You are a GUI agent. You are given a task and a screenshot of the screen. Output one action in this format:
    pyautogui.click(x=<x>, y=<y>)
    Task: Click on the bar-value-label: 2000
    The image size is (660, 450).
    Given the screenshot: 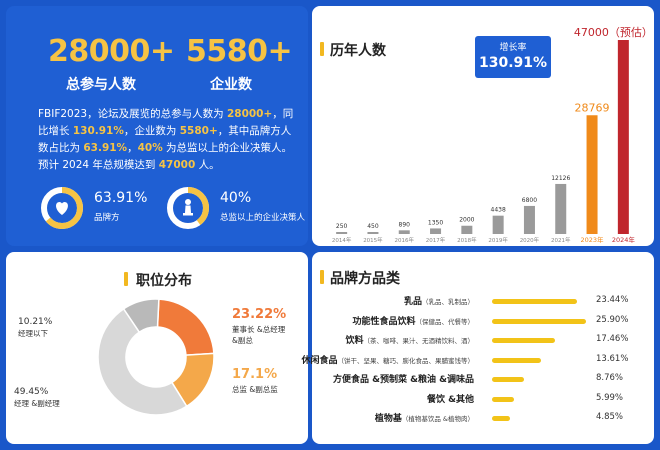 What is the action you would take?
    pyautogui.click(x=466, y=220)
    